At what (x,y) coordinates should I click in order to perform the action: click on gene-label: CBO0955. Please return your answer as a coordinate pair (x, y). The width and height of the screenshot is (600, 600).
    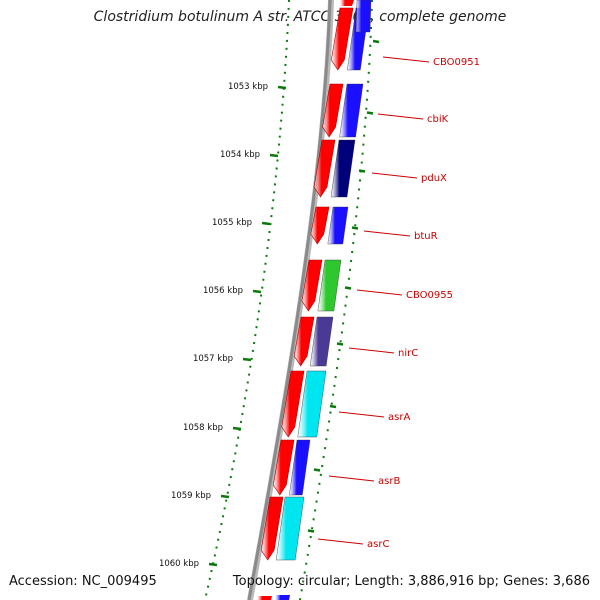
    Looking at the image, I should click on (429, 295).